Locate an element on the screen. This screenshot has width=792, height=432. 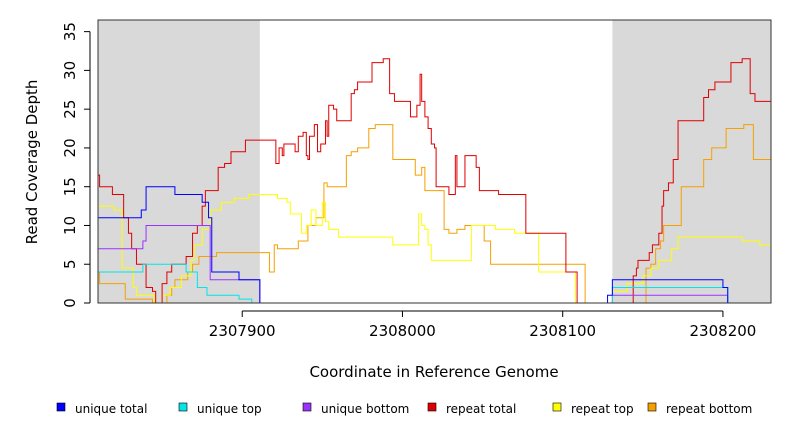
x-tick-label: 2308100 is located at coordinates (562, 331).